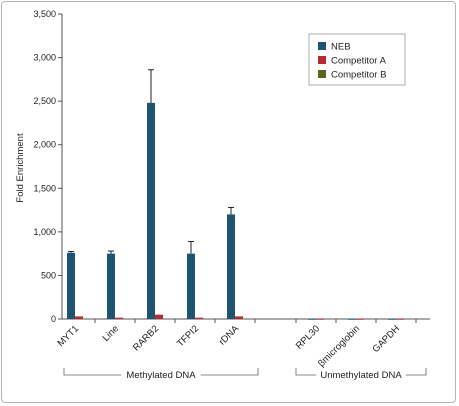 This screenshot has width=459, height=406. I want to click on y-tick-label: 1,500, so click(44, 188).